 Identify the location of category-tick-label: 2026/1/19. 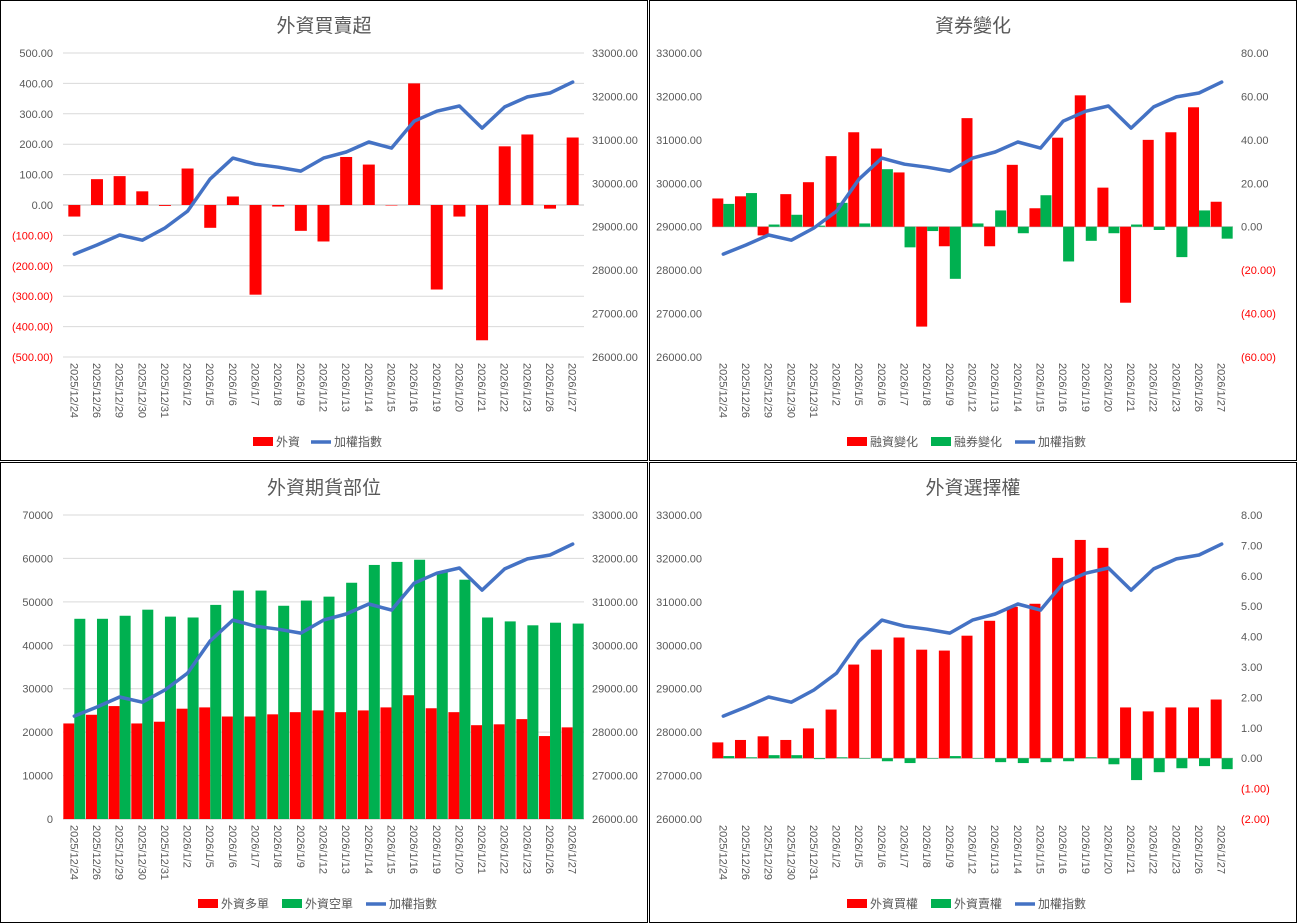
(436, 849).